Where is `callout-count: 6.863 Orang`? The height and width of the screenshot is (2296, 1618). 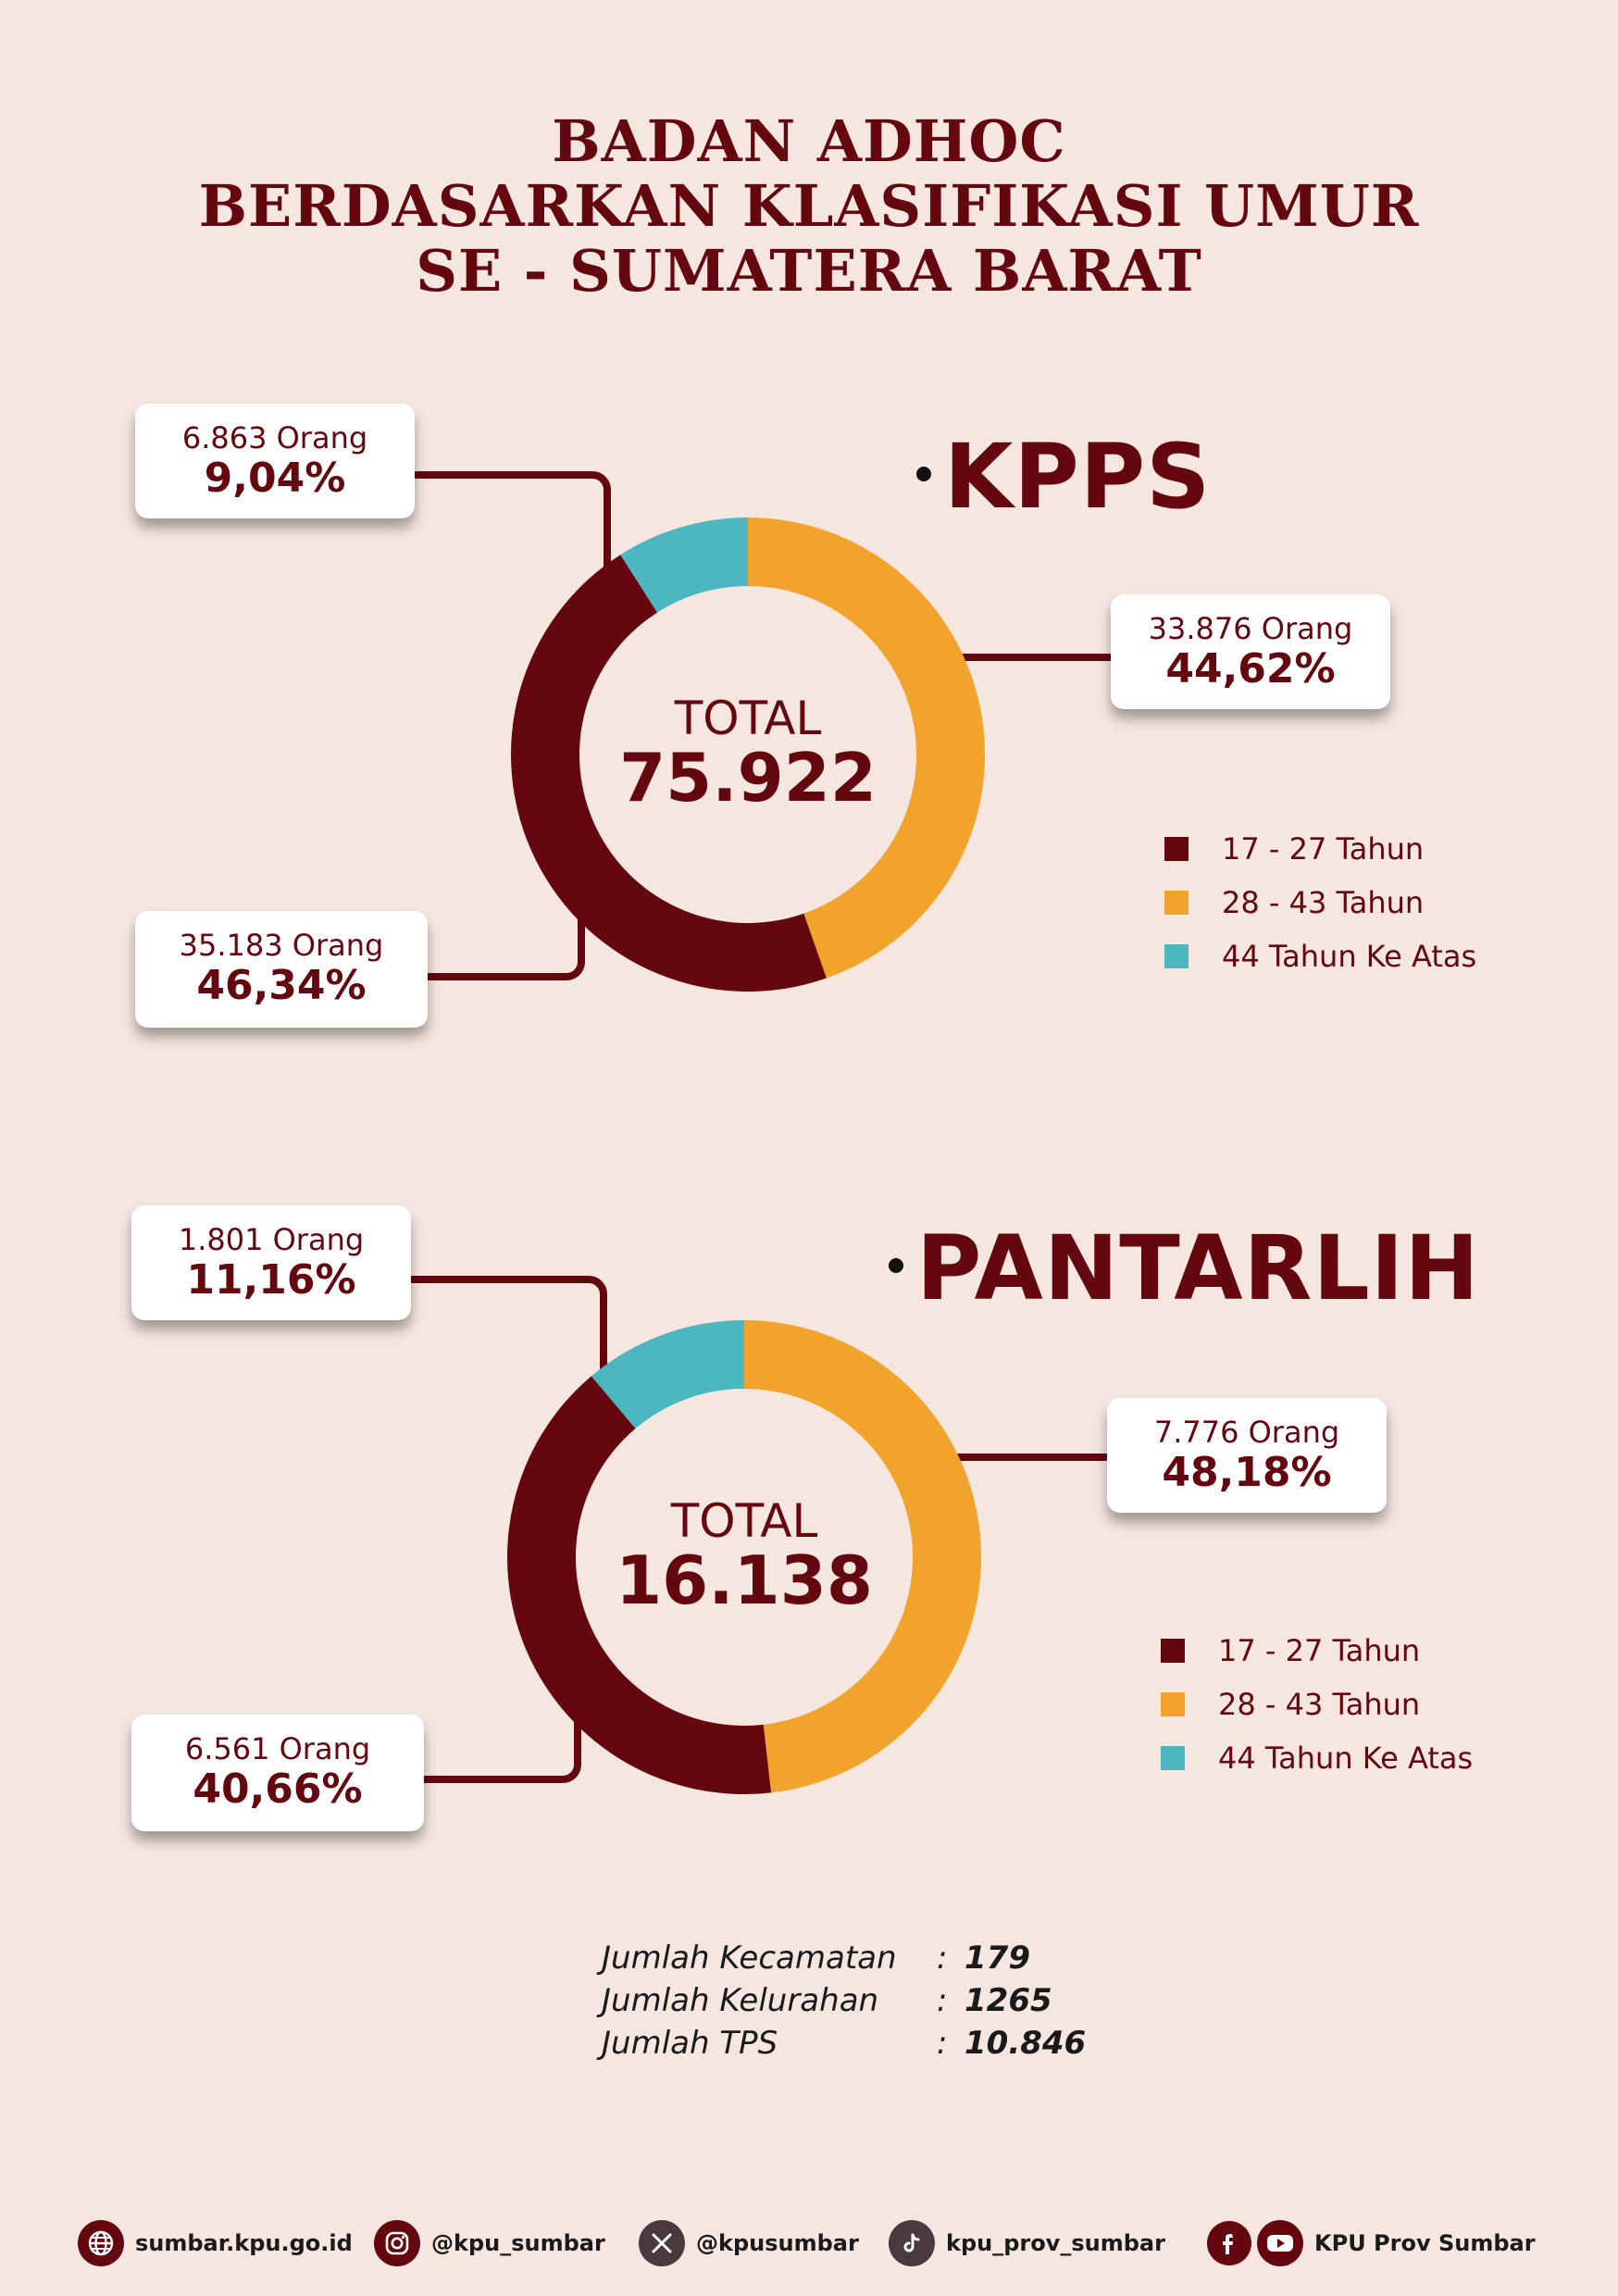 callout-count: 6.863 Orang is located at coordinates (274, 437).